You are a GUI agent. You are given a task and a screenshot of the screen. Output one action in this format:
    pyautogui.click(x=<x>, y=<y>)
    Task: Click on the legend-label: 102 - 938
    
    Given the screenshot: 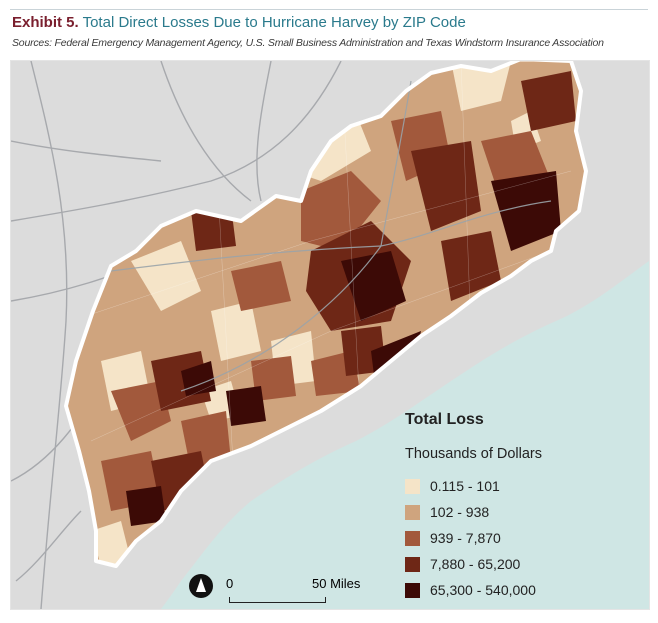 What is the action you would take?
    pyautogui.click(x=460, y=512)
    